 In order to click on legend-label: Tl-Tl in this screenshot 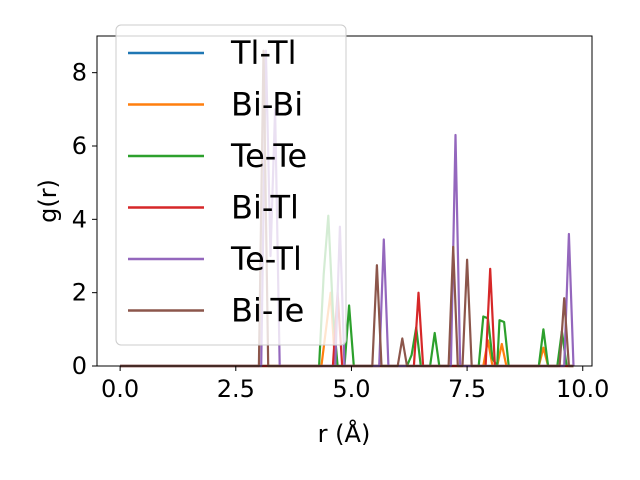, I will do `click(263, 53)`.